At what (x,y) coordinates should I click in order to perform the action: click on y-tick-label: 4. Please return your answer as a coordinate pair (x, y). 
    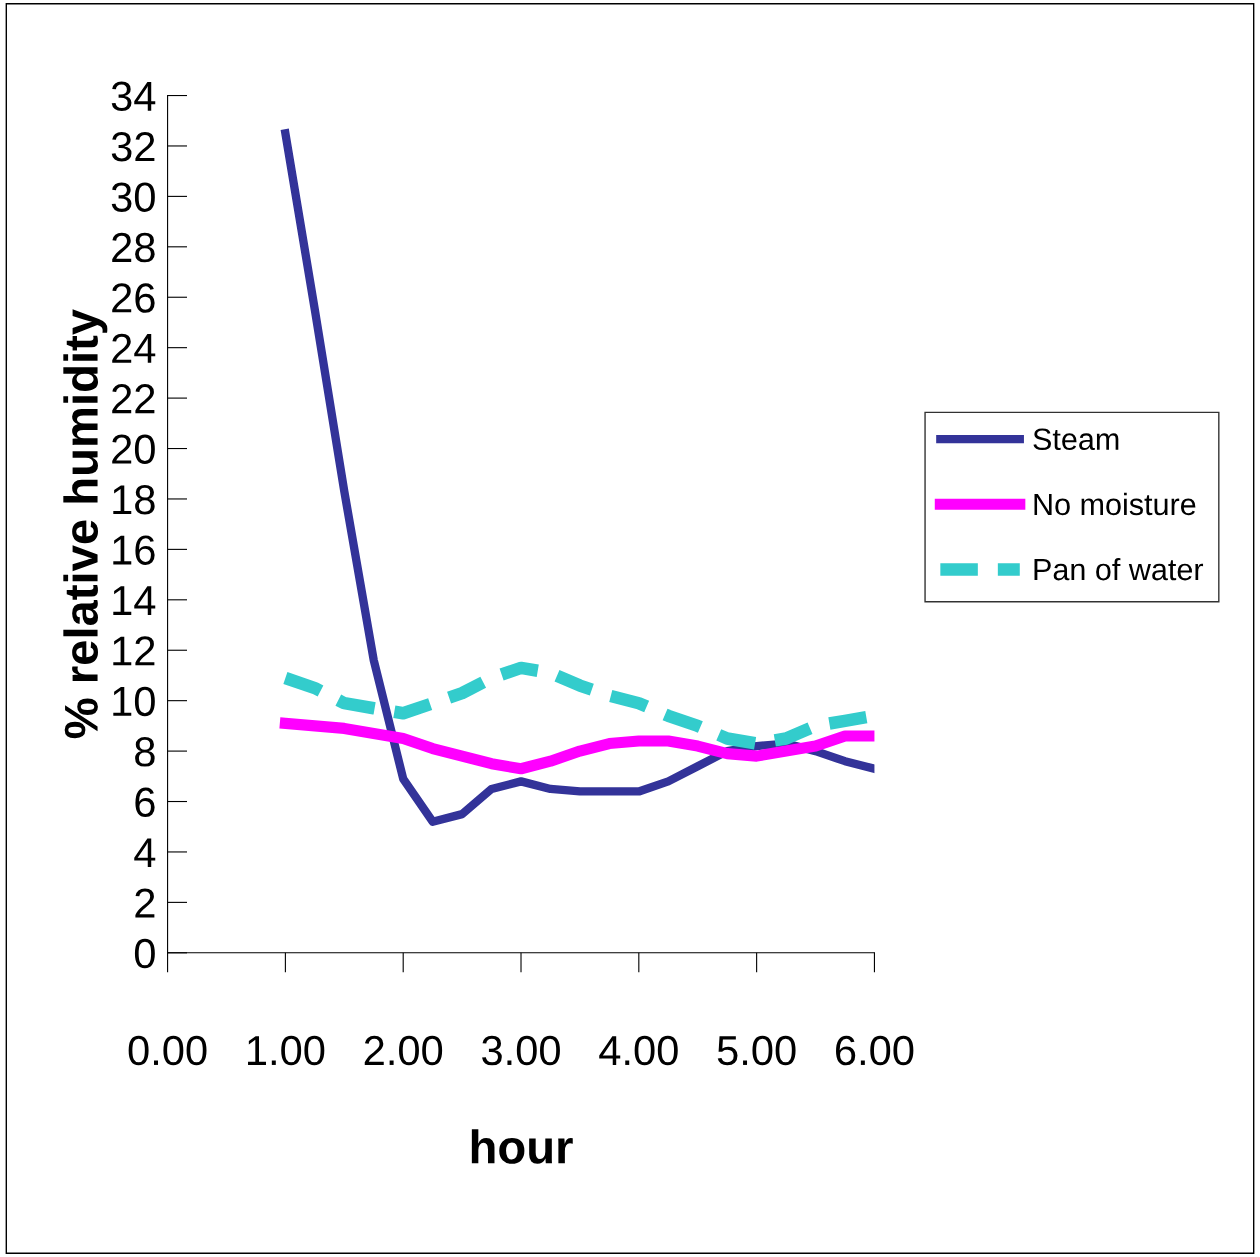
    Looking at the image, I should click on (145, 853).